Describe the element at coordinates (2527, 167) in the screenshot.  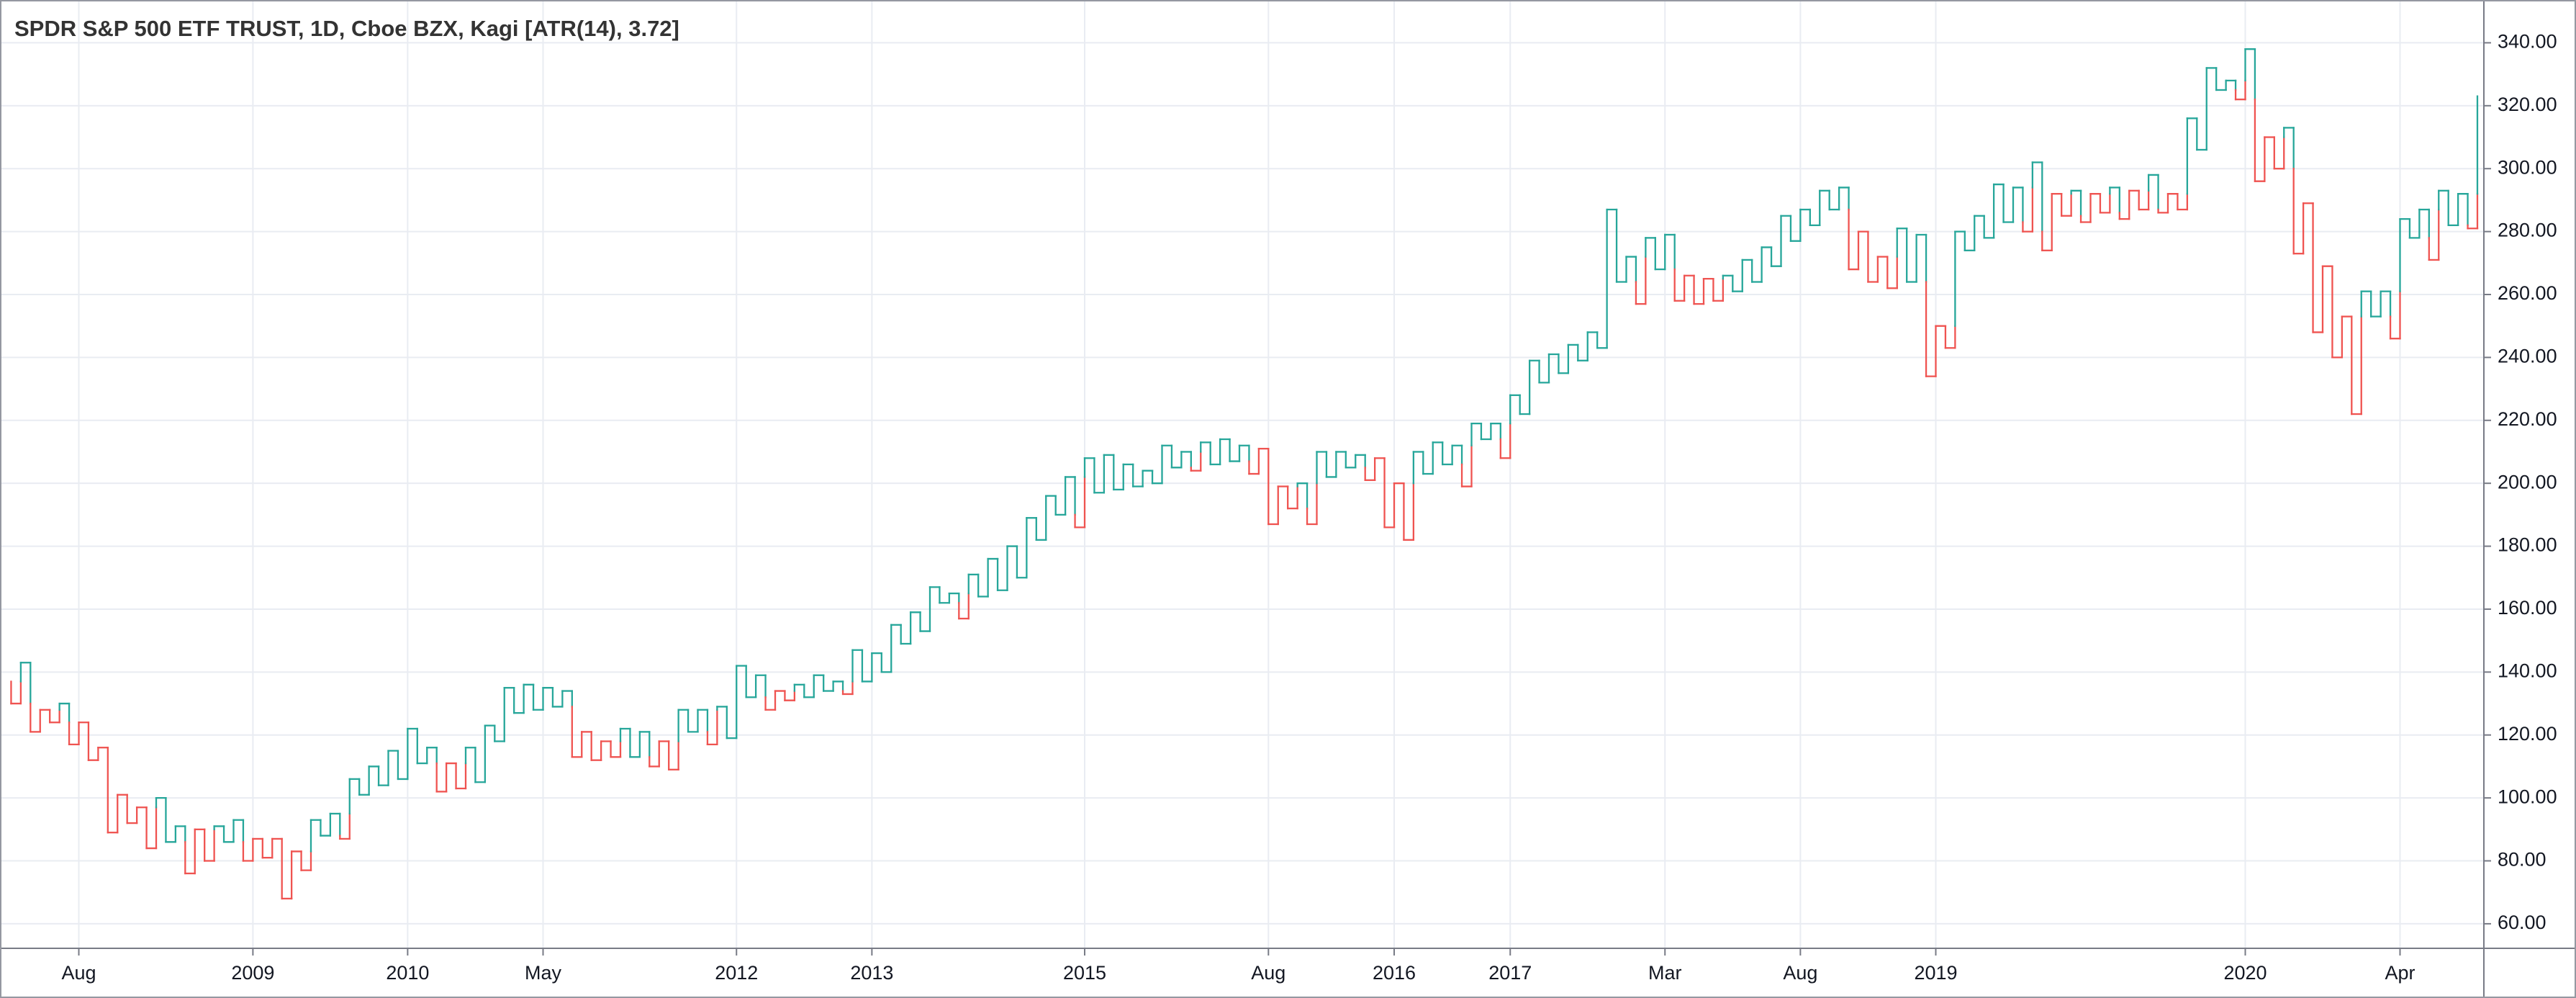
I see `y-tick-label: 300.00` at that location.